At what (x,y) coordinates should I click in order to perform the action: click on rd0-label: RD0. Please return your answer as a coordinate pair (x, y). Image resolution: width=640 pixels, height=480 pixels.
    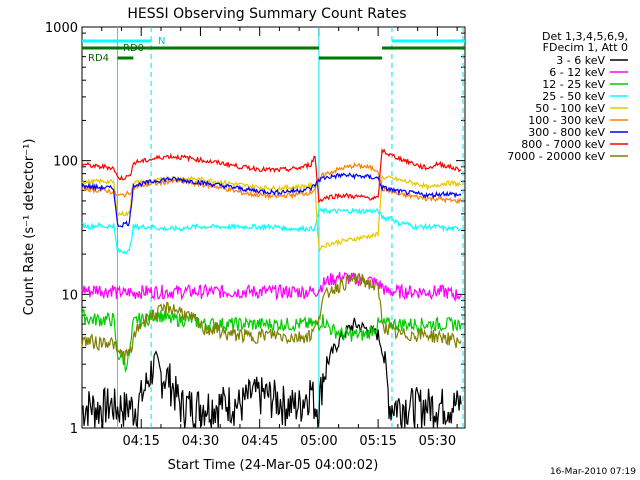
    Looking at the image, I should click on (133, 48).